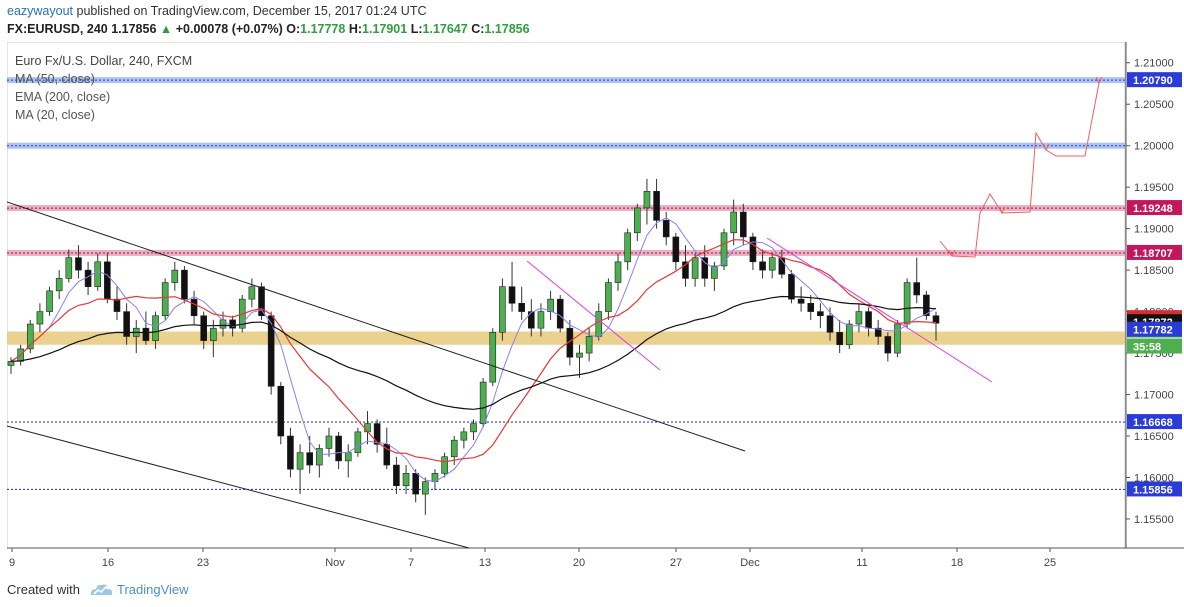 Image resolution: width=1184 pixels, height=607 pixels. What do you see at coordinates (1153, 331) in the screenshot?
I see `price-tag-label: 1.17782` at bounding box center [1153, 331].